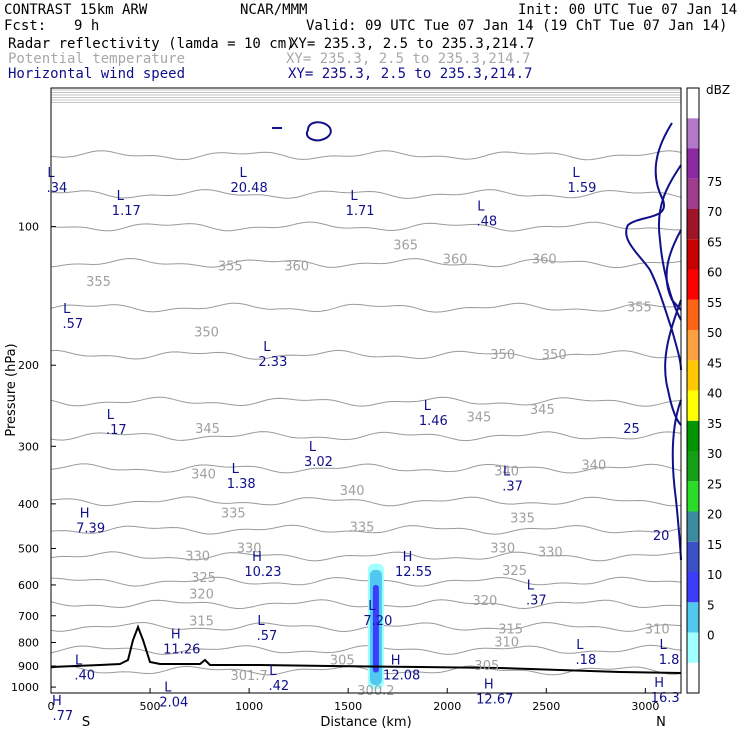 This screenshot has height=740, width=740. I want to click on theta-label: 340, so click(506, 471).